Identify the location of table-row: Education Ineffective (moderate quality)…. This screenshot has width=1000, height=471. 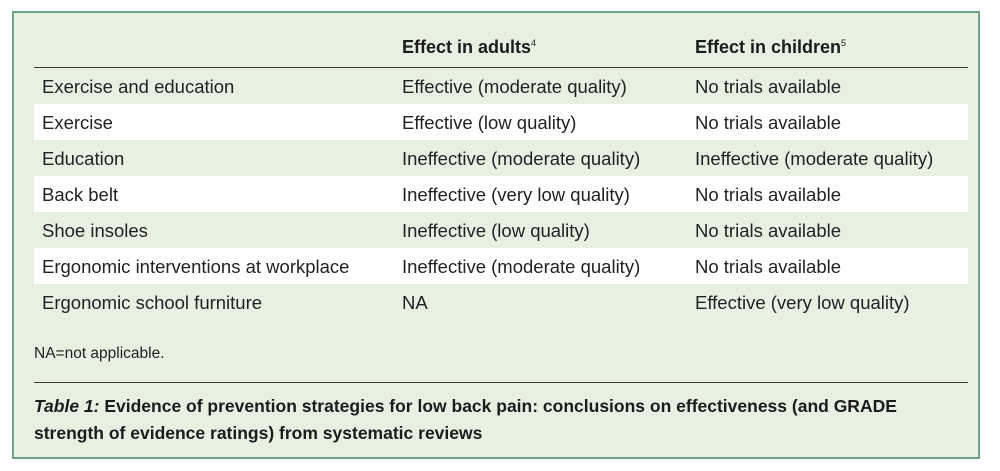
(501, 158).